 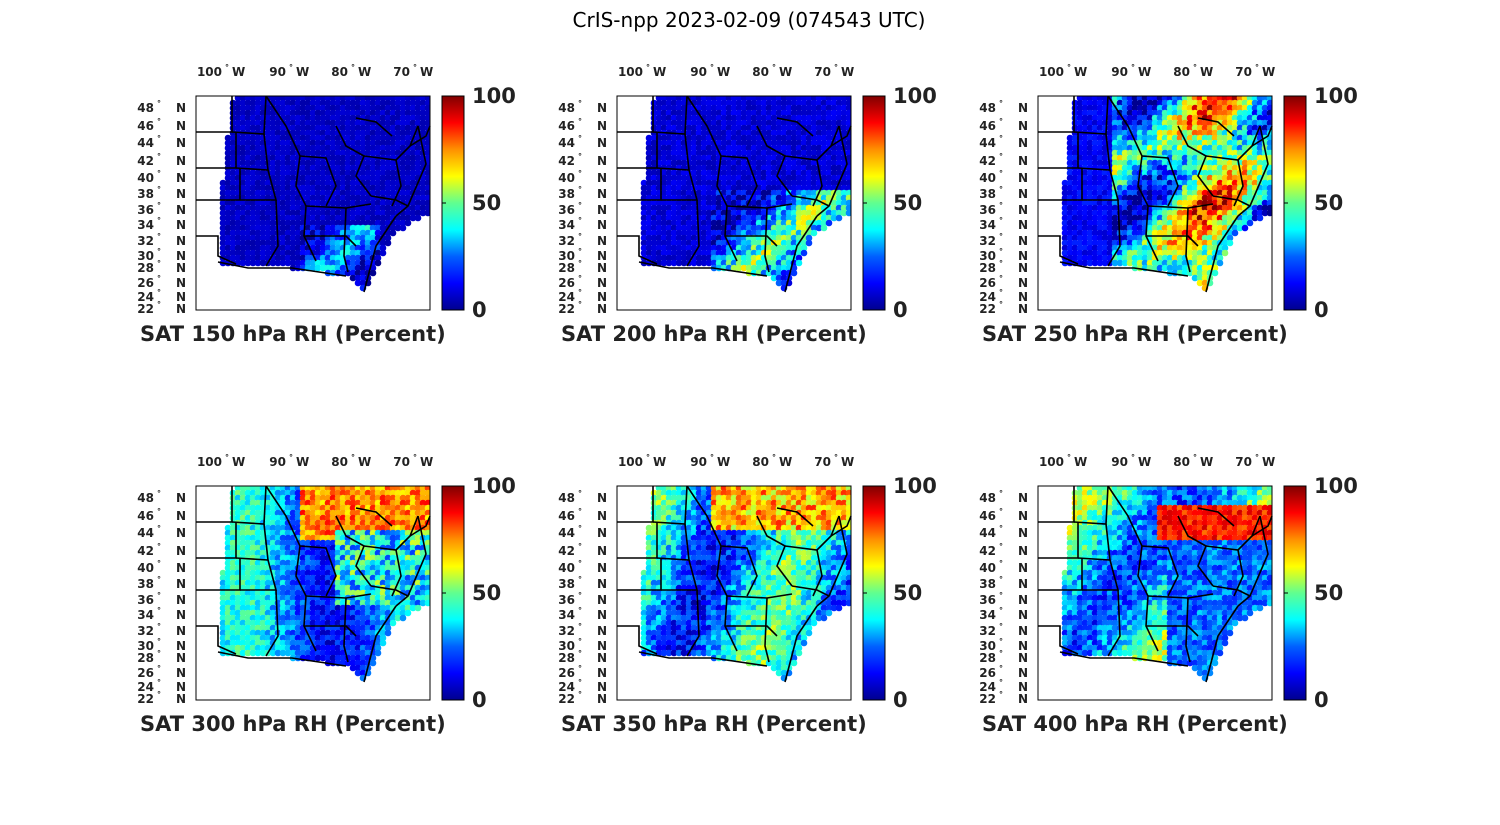 What do you see at coordinates (145, 225) in the screenshot?
I see `lat-tick-label: 34` at bounding box center [145, 225].